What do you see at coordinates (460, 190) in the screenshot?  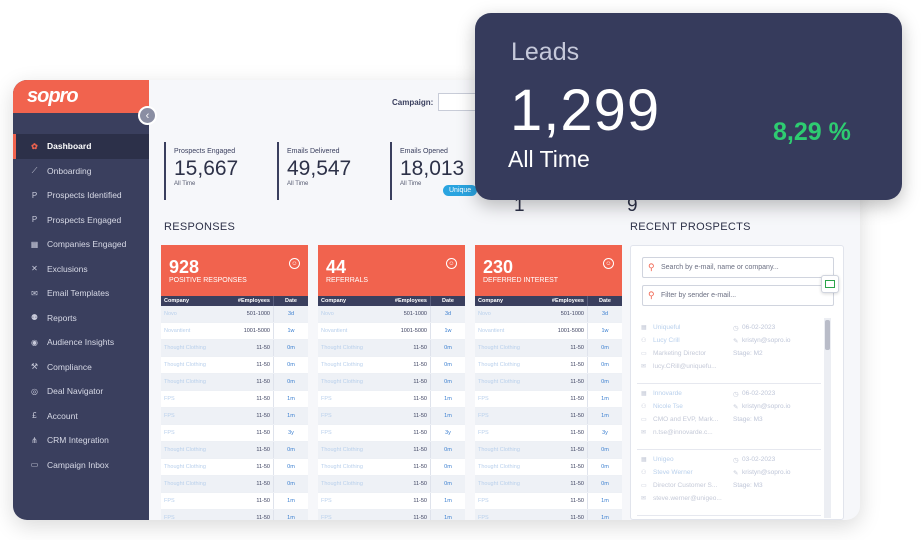 I see `unique-toggle: Unique` at bounding box center [460, 190].